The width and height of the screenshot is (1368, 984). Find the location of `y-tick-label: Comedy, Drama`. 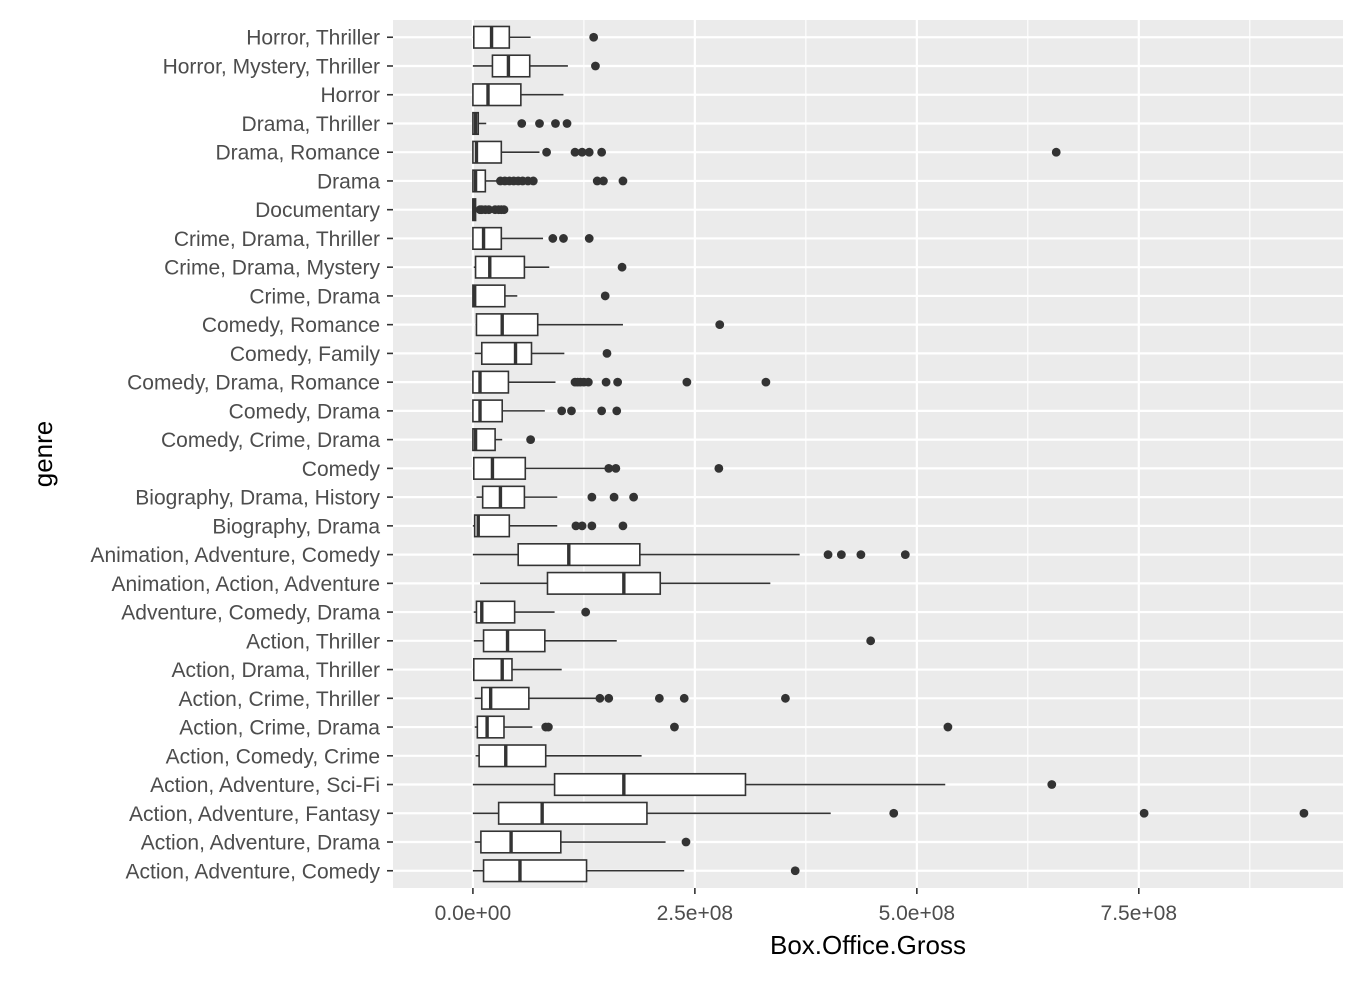

y-tick-label: Comedy, Drama is located at coordinates (305, 411).